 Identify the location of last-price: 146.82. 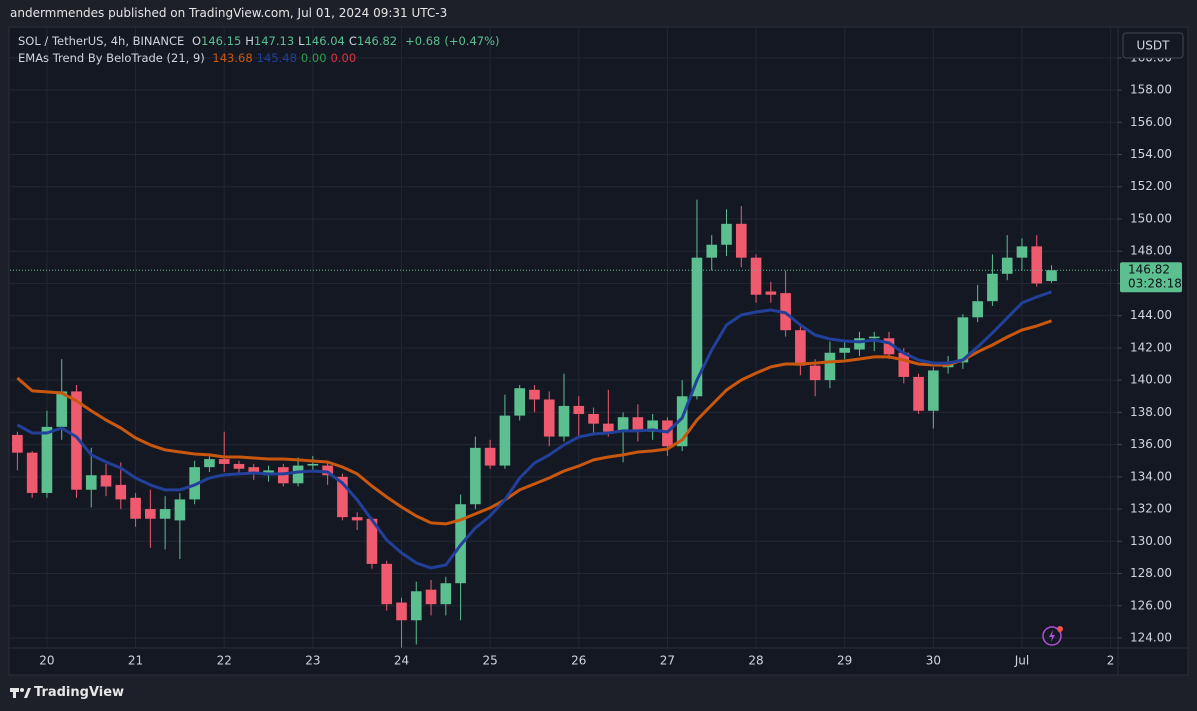
(1149, 270).